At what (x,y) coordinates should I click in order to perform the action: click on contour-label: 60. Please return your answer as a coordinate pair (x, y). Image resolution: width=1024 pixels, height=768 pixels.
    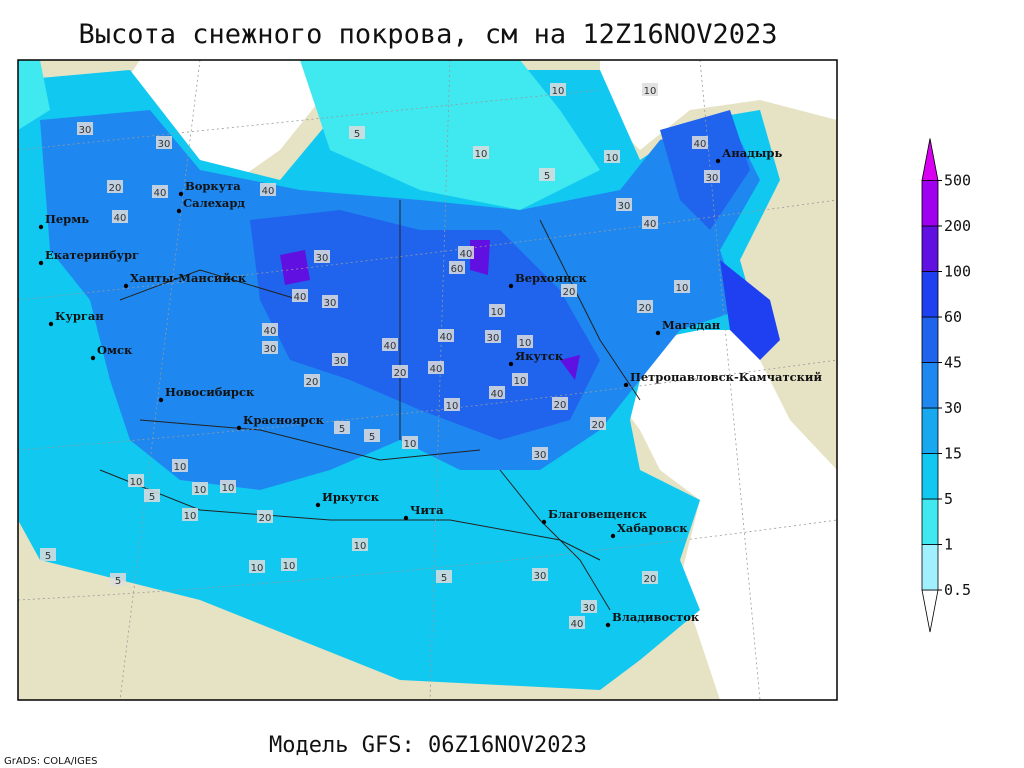
    Looking at the image, I should click on (457, 269).